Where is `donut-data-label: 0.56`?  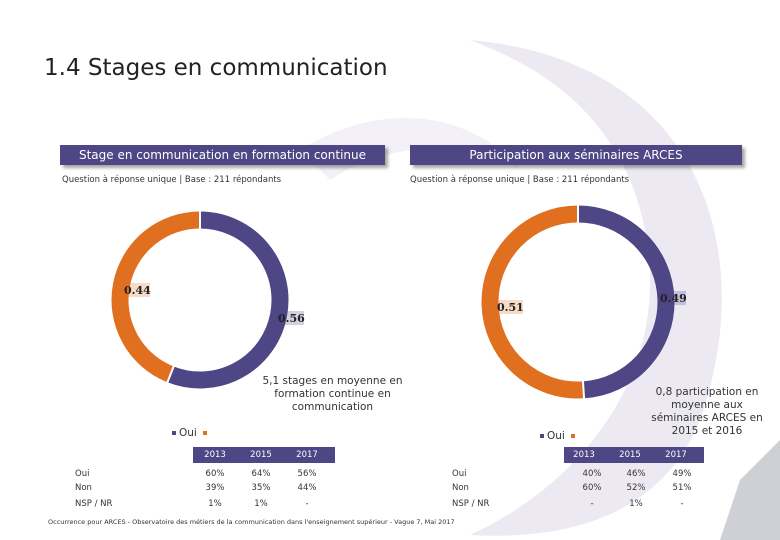 donut-data-label: 0.56 is located at coordinates (291, 318).